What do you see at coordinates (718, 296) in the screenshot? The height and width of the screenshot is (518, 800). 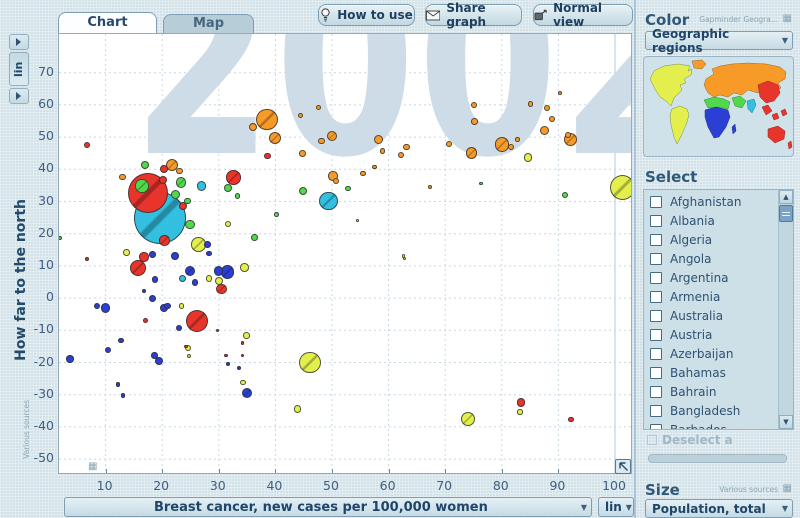 I see `country-row: Armenia` at bounding box center [718, 296].